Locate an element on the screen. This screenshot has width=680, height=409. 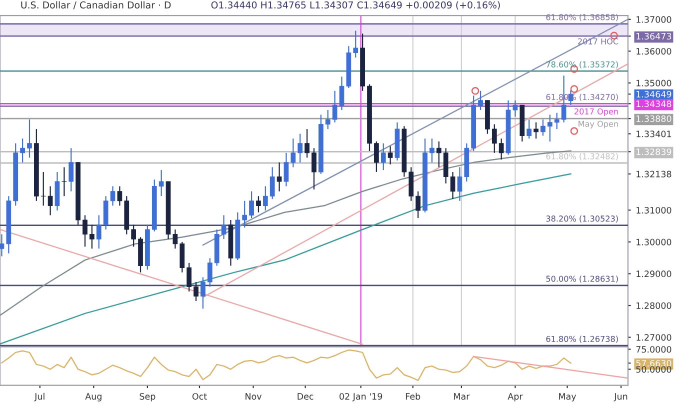
ref-line-label: 61.80% (1.32482) is located at coordinates (582, 156).